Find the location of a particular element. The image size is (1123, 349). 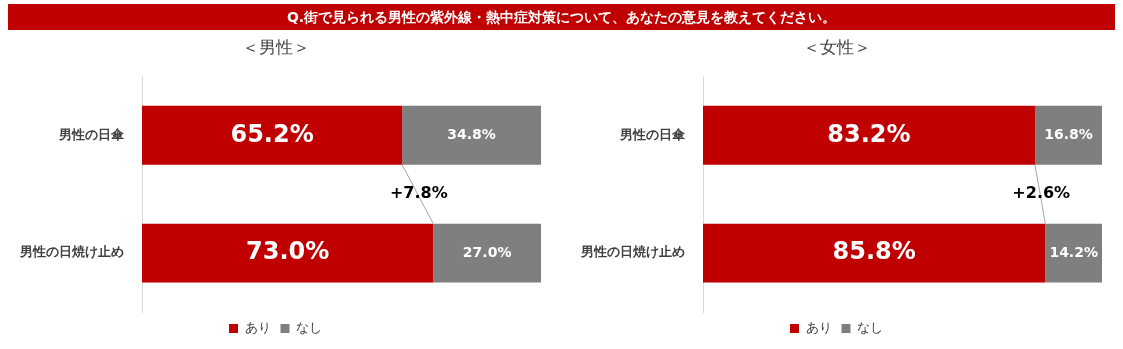

chart-title: ＜女性＞ is located at coordinates (836, 46).